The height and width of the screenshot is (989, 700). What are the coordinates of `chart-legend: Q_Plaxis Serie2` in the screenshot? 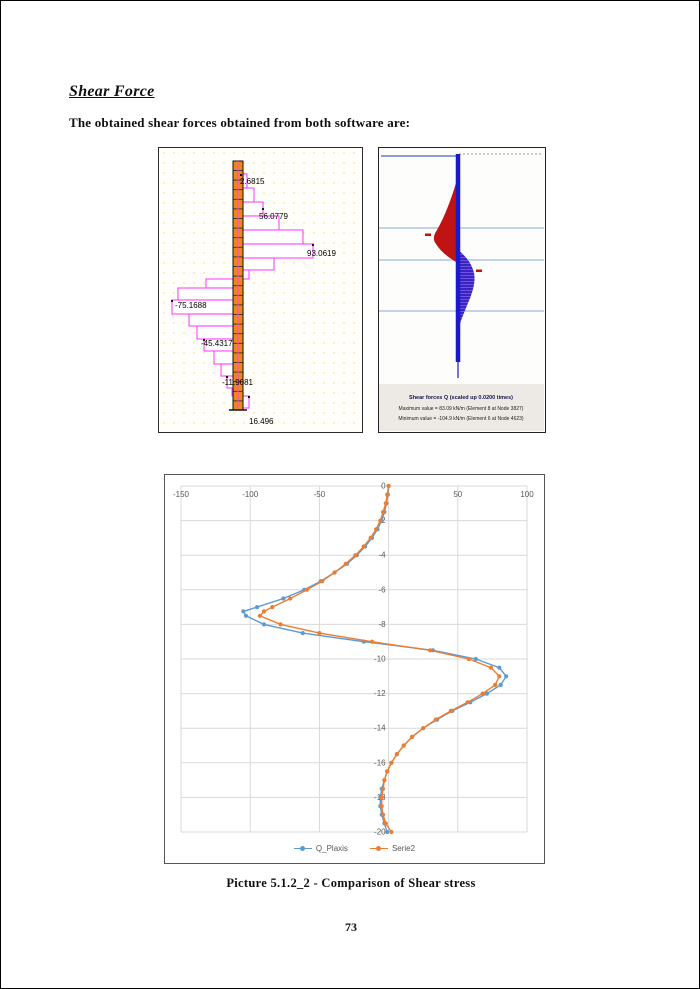 It's located at (354, 848).